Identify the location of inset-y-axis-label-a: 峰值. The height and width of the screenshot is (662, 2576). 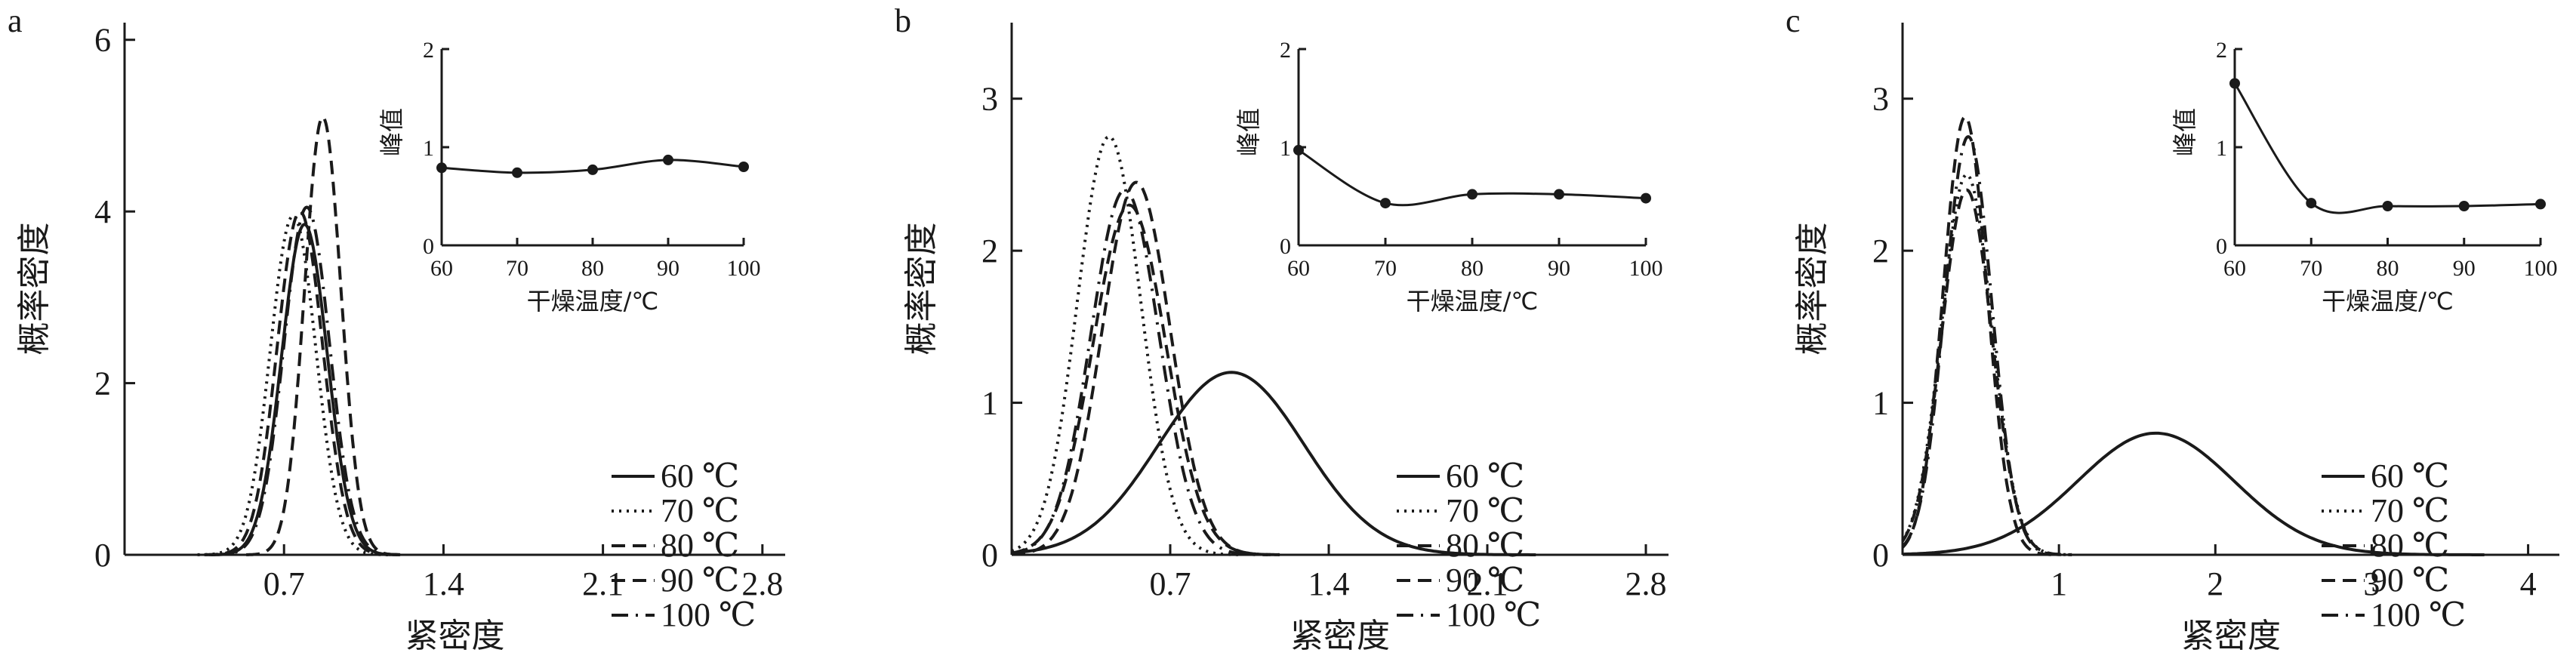
(391, 132).